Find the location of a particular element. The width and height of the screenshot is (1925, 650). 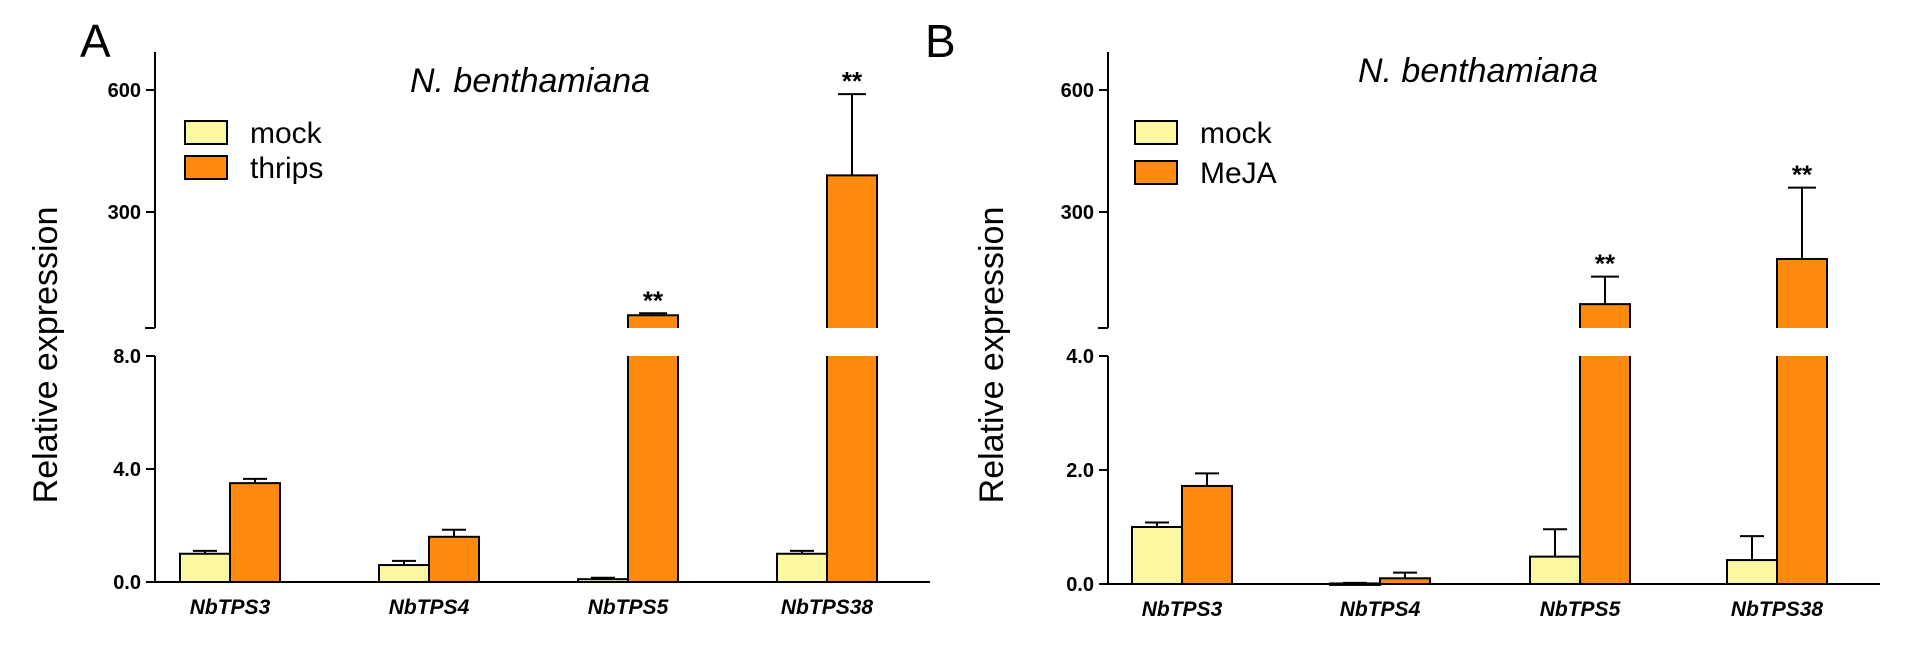

bar-nbtps4-thrips is located at coordinates (454, 559).